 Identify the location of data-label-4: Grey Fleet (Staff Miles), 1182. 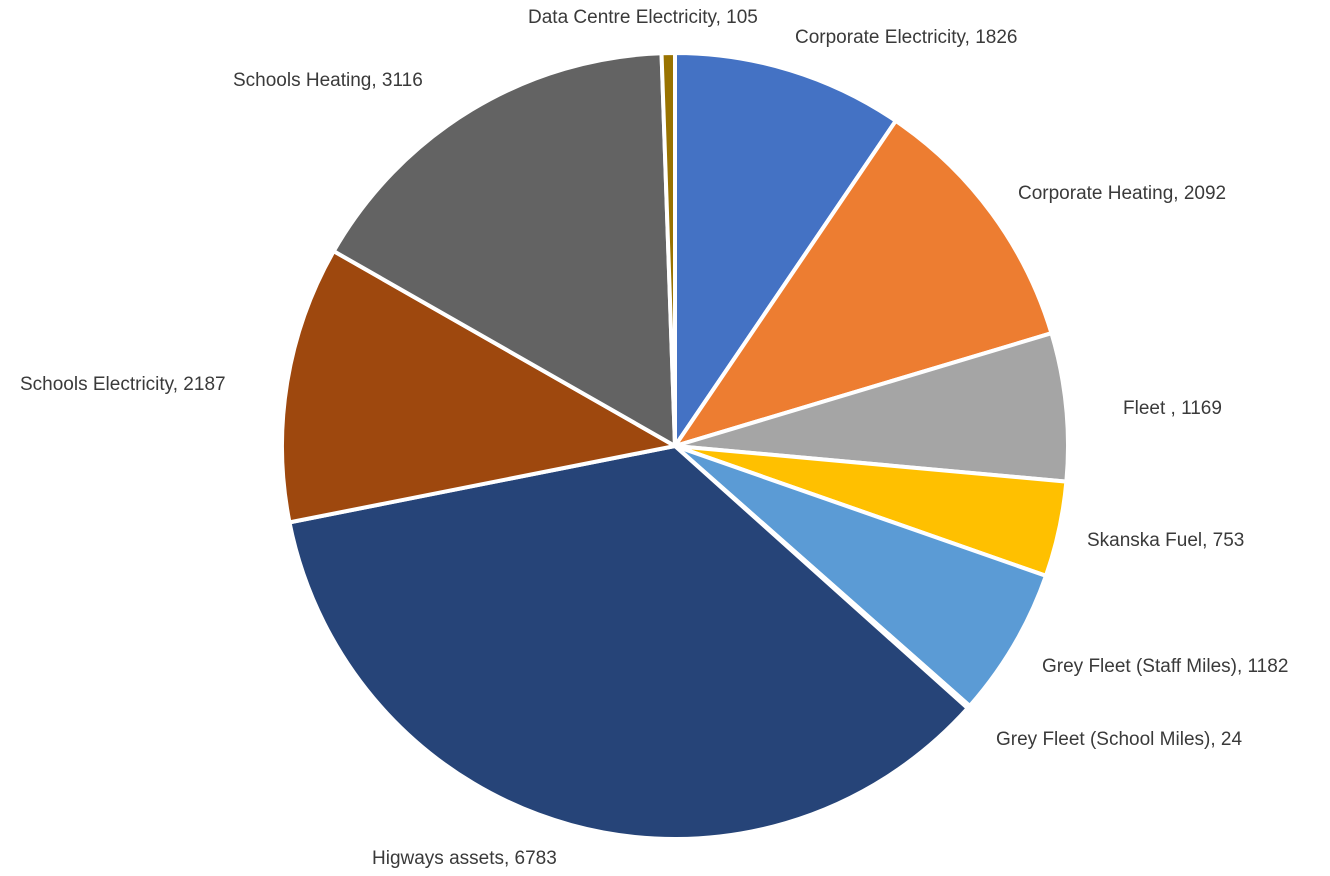
(1165, 666).